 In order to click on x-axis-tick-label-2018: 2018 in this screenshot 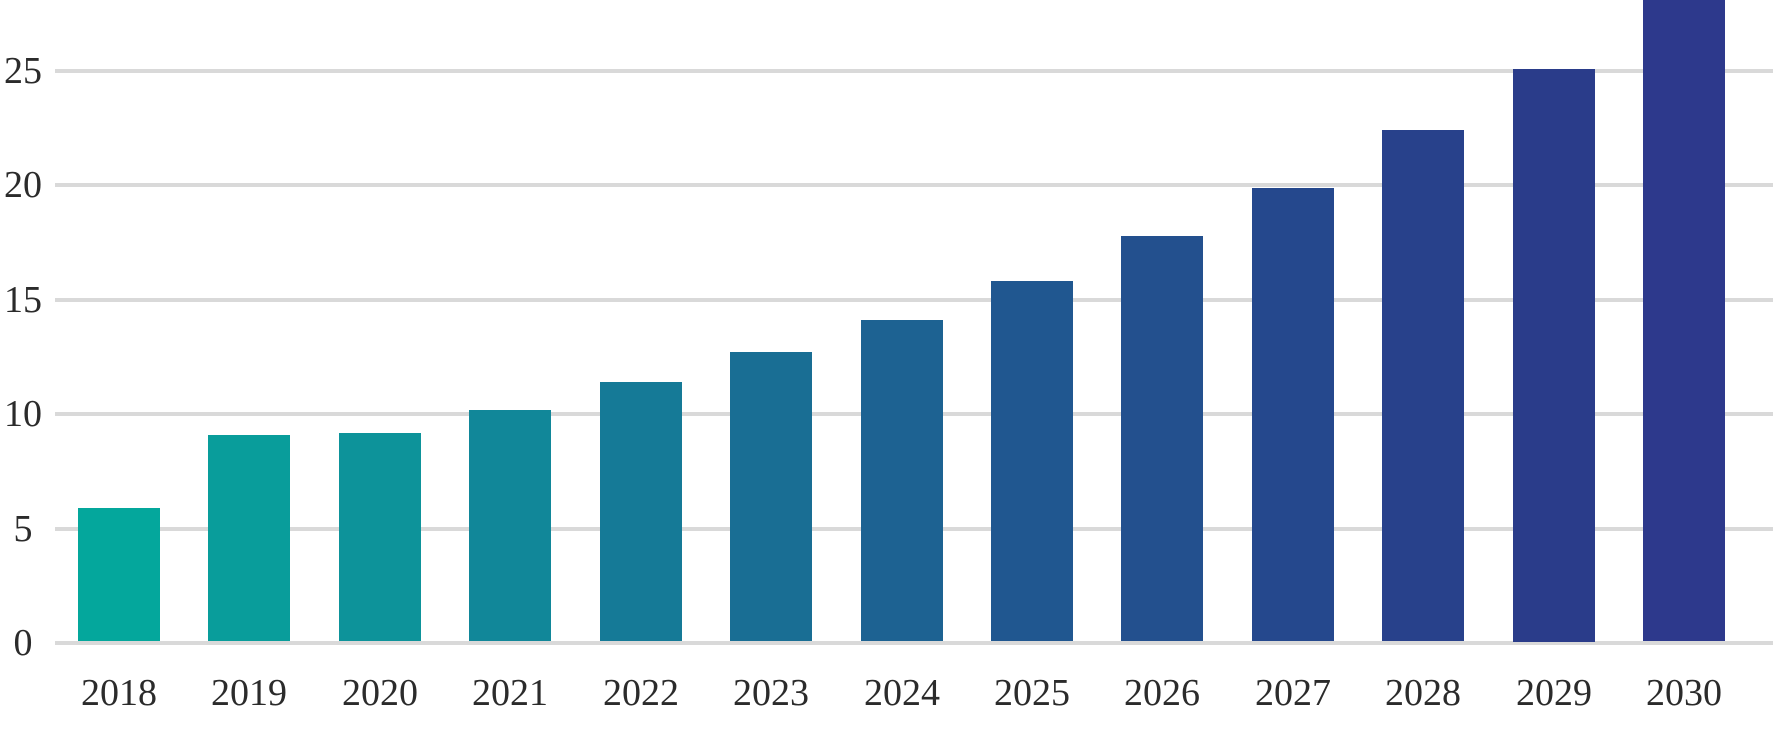, I will do `click(119, 693)`.